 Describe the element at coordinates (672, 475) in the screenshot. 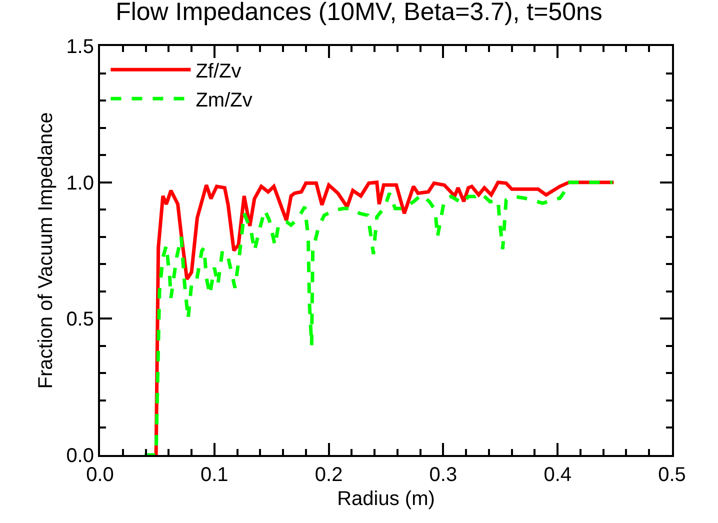

I see `x-tick-label: 0.5` at that location.